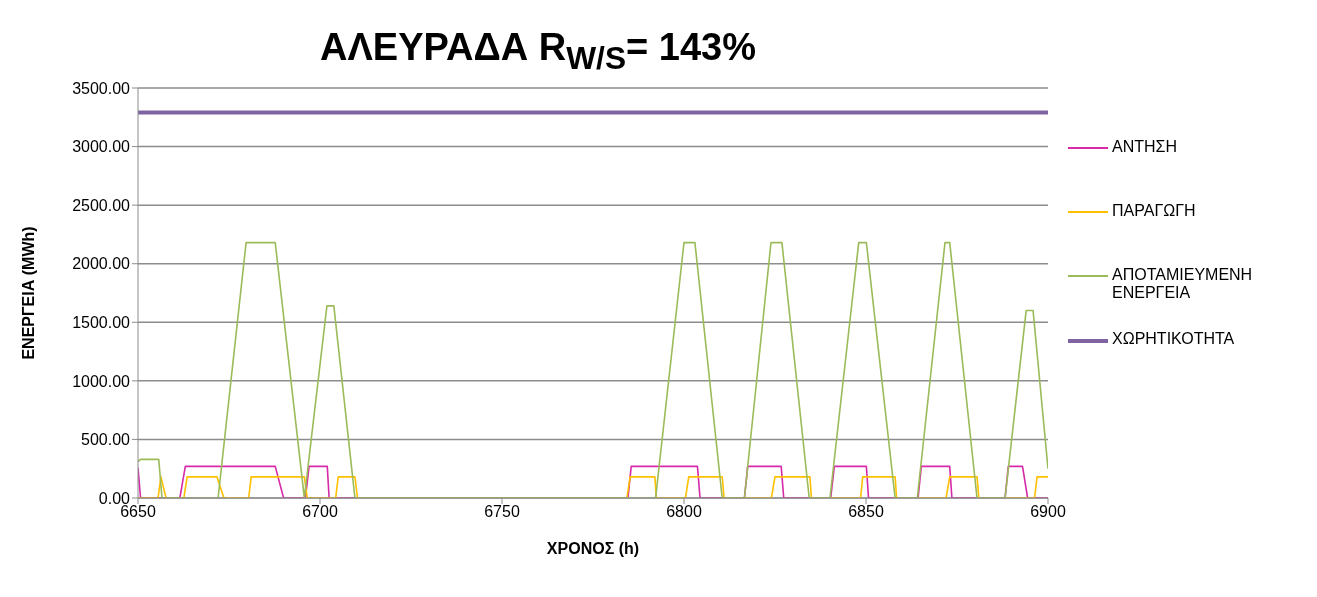  What do you see at coordinates (1145, 147) in the screenshot?
I see `legend-label: ΑΝΤΗΣΗ` at bounding box center [1145, 147].